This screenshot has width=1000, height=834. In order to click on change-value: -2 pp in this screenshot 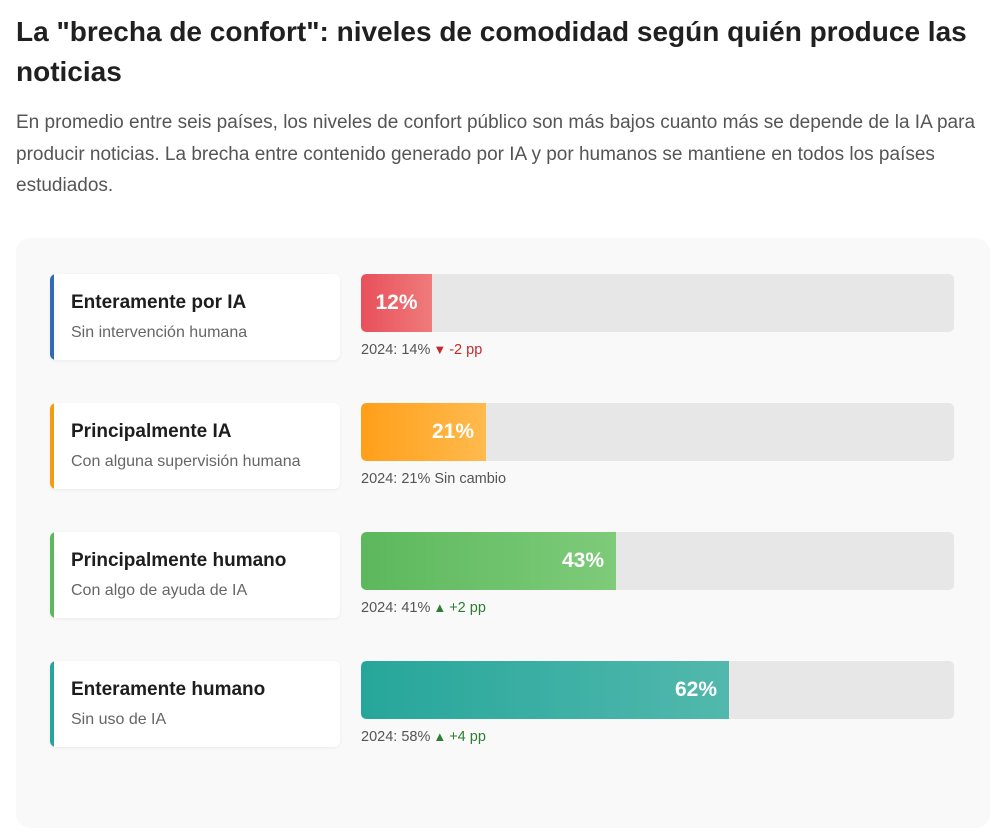, I will do `click(466, 350)`.